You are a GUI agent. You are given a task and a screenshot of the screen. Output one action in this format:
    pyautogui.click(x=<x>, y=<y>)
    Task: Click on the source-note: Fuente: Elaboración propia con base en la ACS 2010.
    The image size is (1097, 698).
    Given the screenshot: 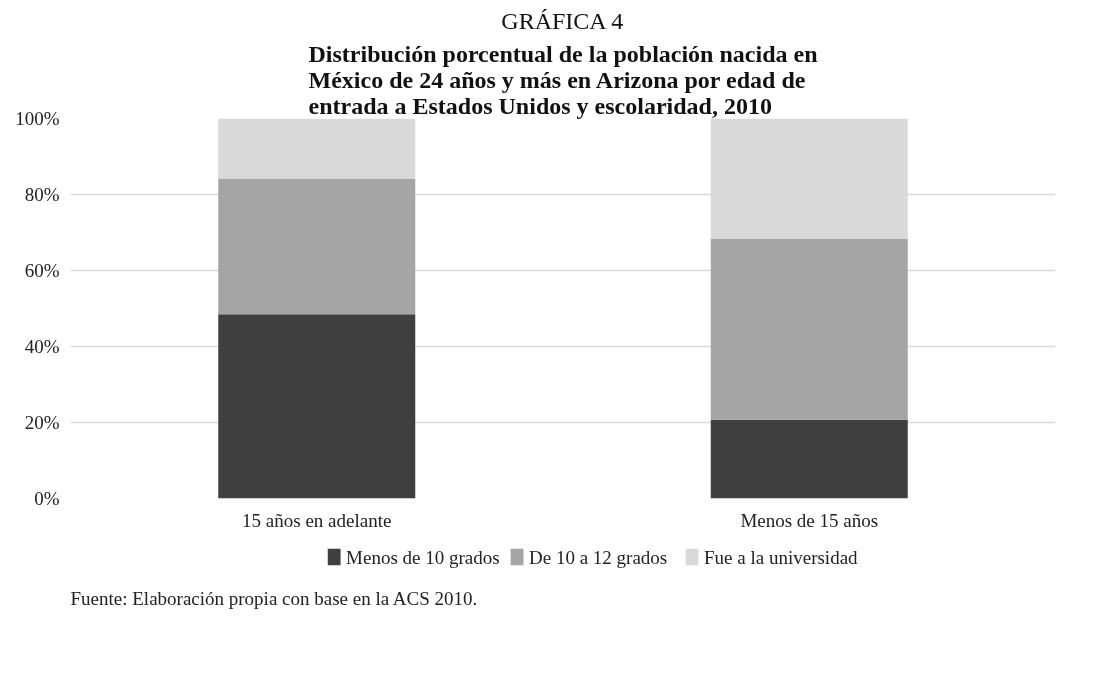 What is the action you would take?
    pyautogui.click(x=274, y=598)
    